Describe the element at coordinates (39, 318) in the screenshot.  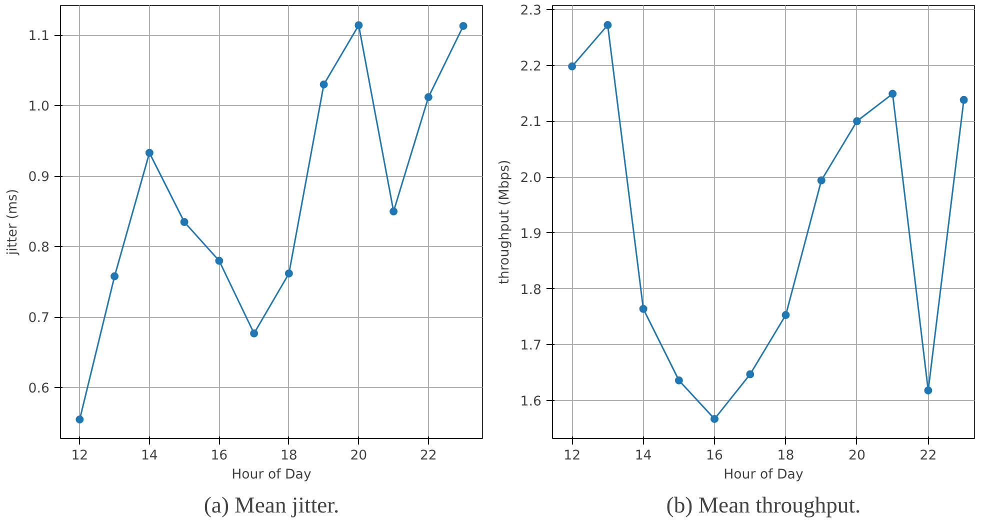
I see `y-tick-label: 0.7` at that location.